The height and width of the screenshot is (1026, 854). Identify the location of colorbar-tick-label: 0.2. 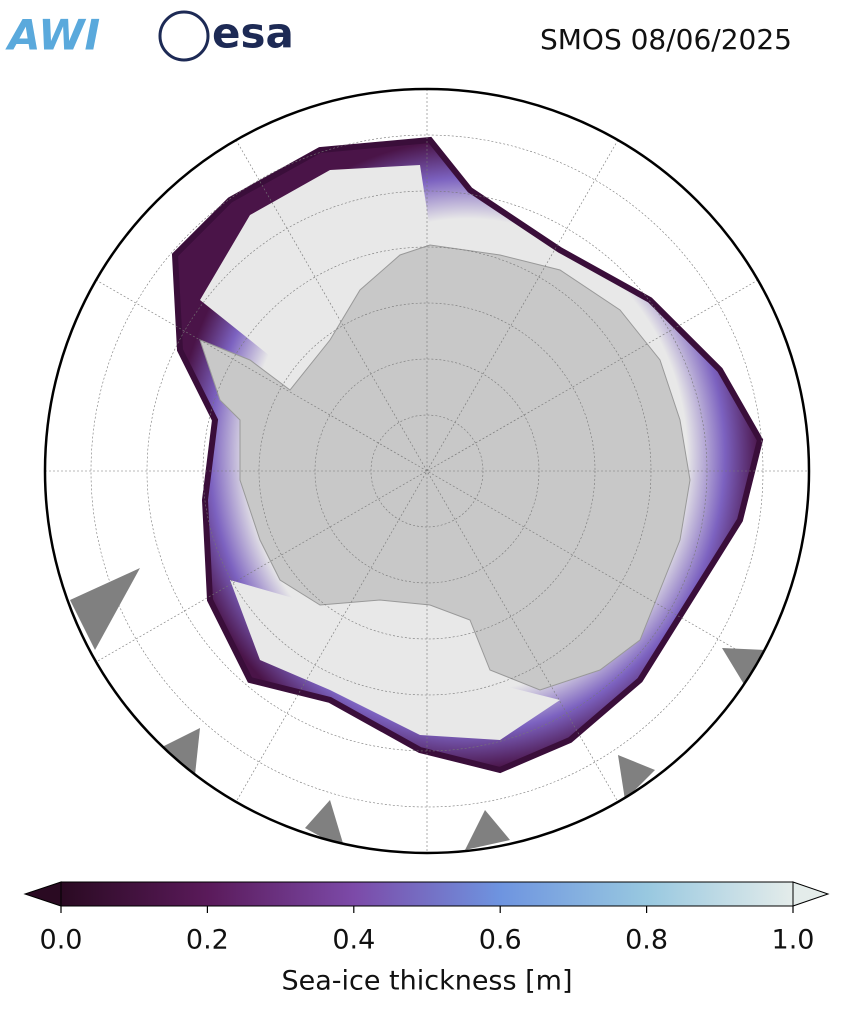
(207, 940).